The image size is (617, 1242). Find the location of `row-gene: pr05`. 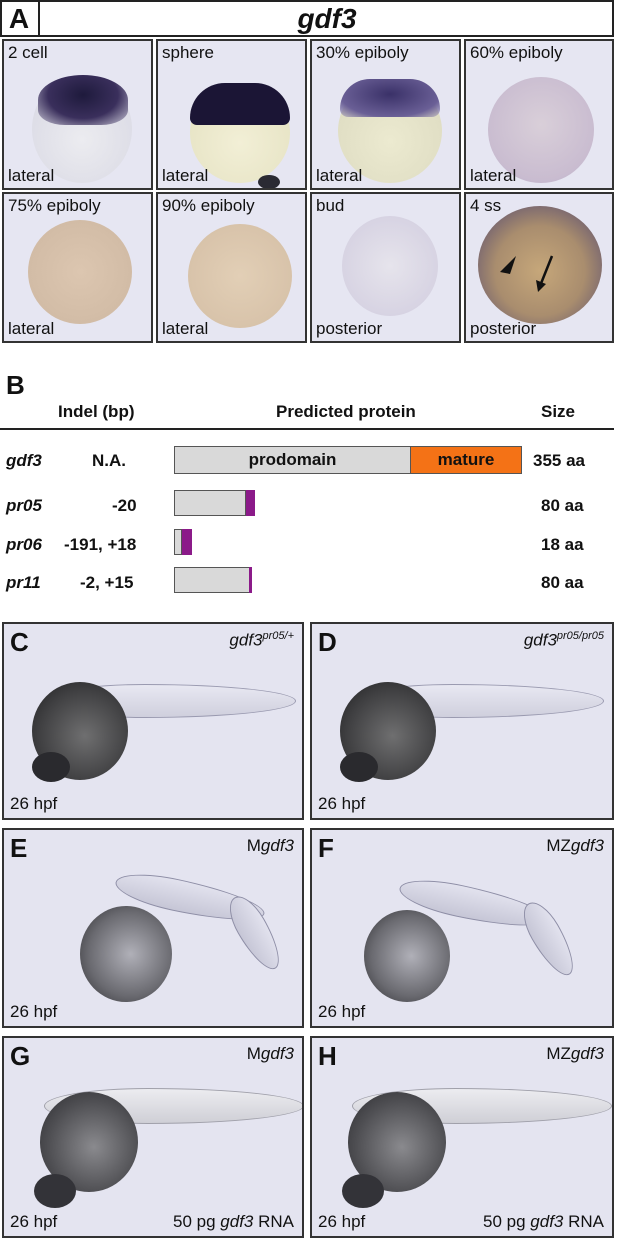

row-gene: pr05 is located at coordinates (24, 505).